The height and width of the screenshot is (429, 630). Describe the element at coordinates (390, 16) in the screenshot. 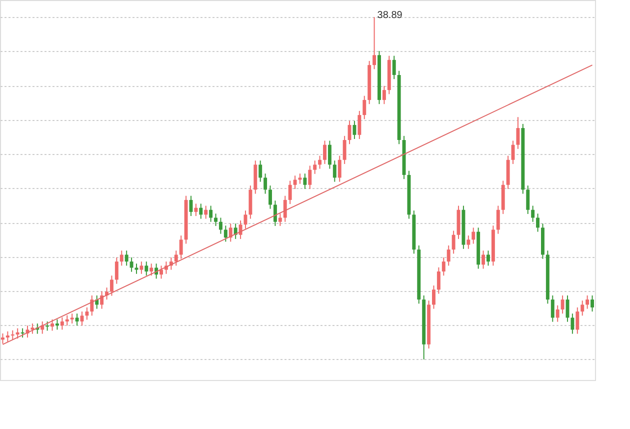

I see `annotation: 38.89` at that location.